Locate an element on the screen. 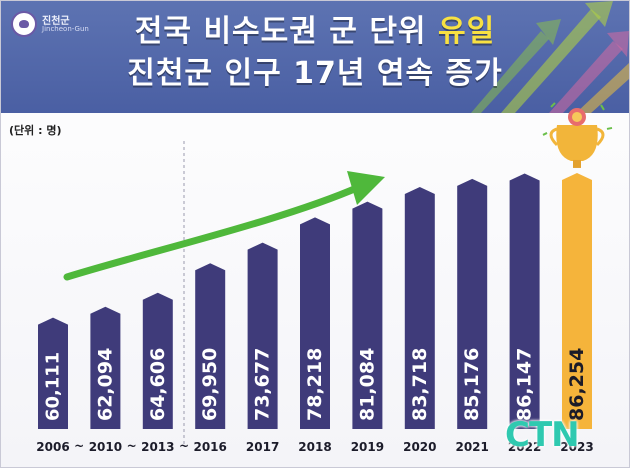 The height and width of the screenshot is (468, 630). x-axis-label-2017: 2017 is located at coordinates (262, 447).